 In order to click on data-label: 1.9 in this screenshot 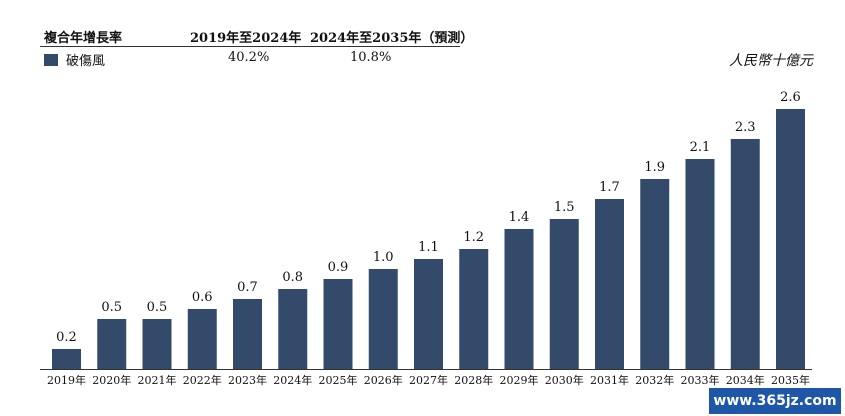, I will do `click(654, 167)`.